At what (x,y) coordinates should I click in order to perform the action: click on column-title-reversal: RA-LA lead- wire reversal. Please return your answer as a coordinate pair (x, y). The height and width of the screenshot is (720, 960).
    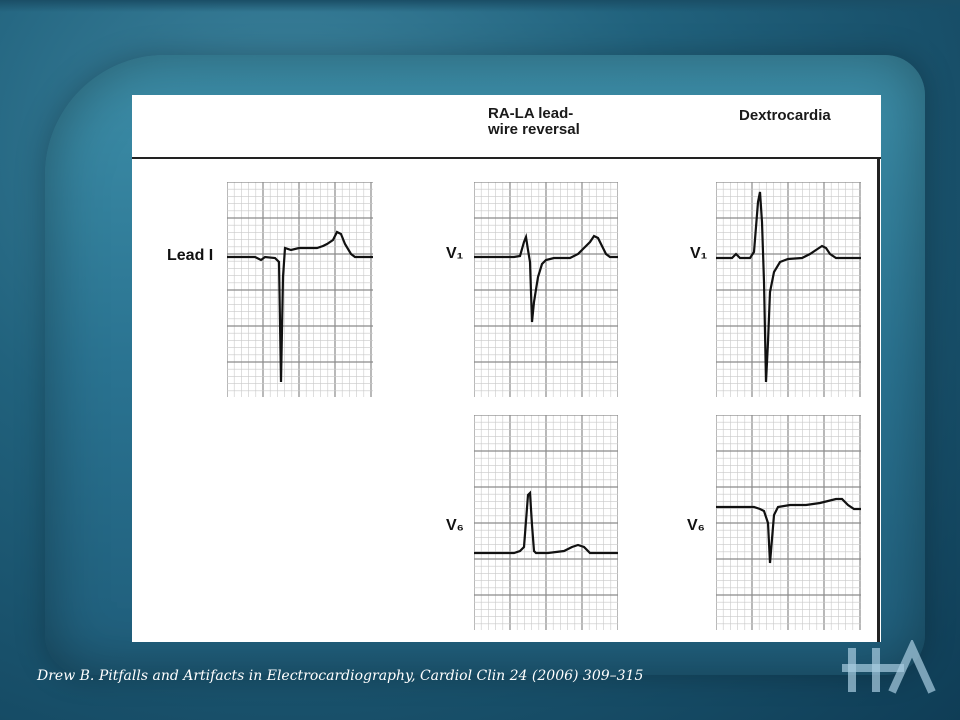
    Looking at the image, I should click on (534, 121).